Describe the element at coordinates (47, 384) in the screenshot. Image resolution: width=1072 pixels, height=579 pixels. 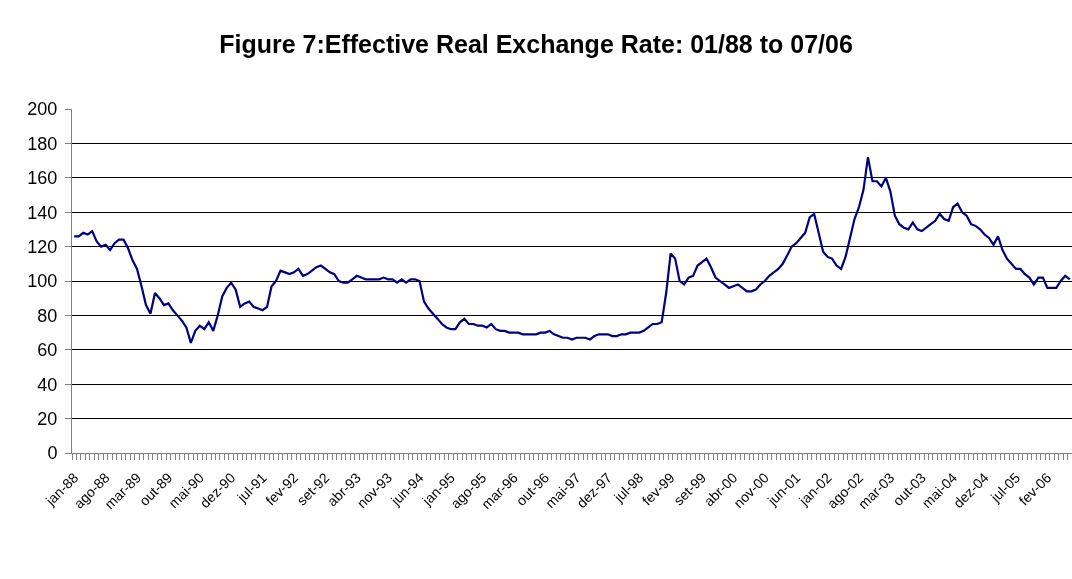
I see `y-tick-label: 40` at that location.